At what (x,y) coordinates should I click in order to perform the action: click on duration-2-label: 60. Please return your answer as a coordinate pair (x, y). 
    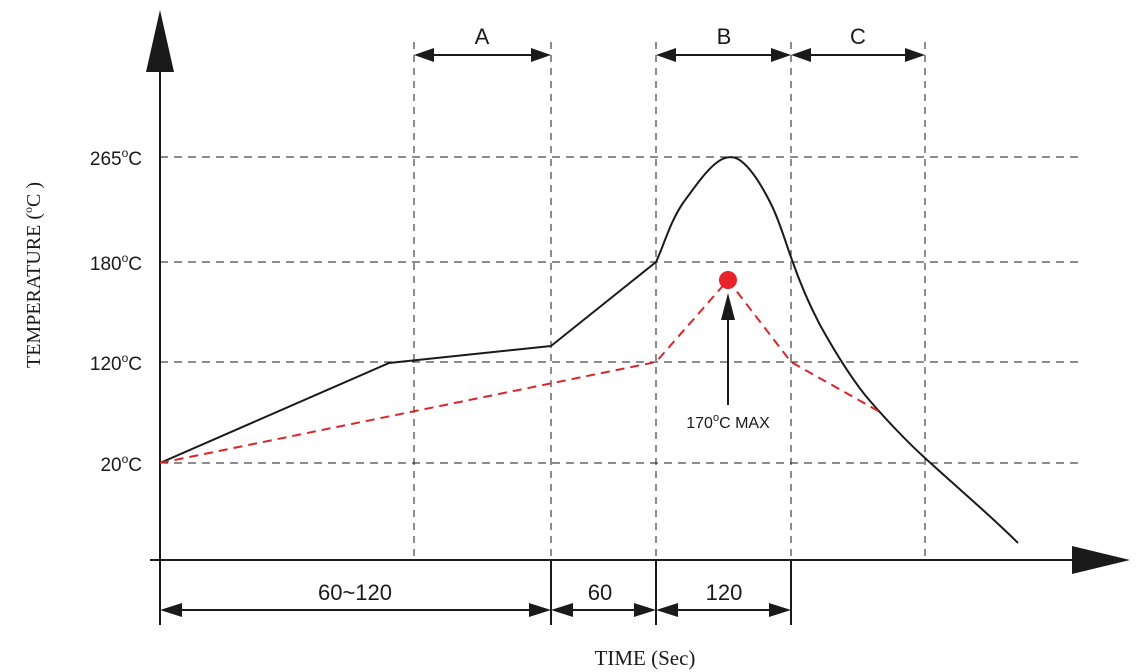
    Looking at the image, I should click on (600, 592).